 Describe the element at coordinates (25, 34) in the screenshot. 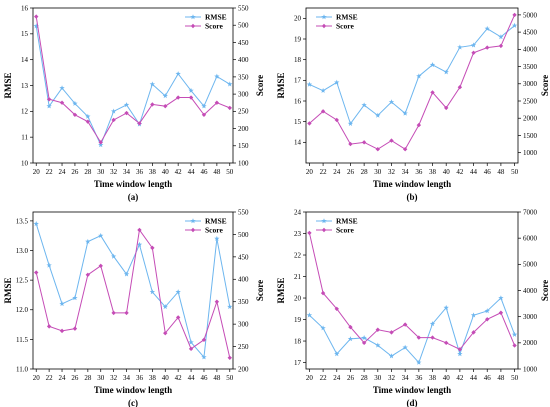

I see `y-tick-label: 15` at that location.